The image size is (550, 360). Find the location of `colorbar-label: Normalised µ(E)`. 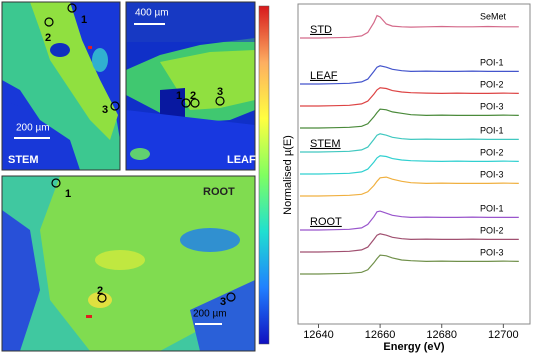

colorbar-label: Normalised µ(E) is located at coordinates (288, 175).